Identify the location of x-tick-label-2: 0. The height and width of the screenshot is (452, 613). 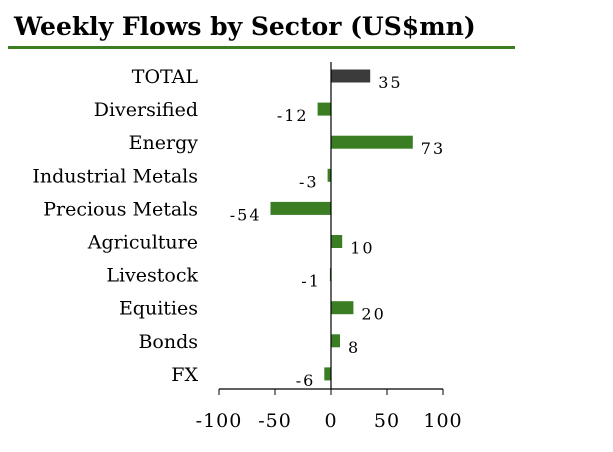
(330, 421).